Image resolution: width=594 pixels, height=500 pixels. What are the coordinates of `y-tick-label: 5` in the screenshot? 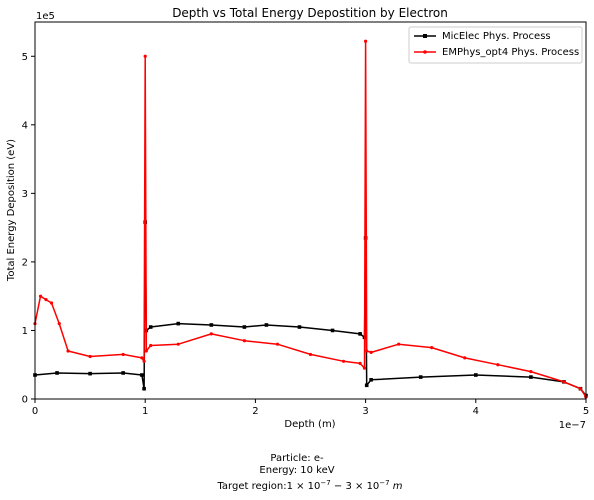 It's located at (25, 57).